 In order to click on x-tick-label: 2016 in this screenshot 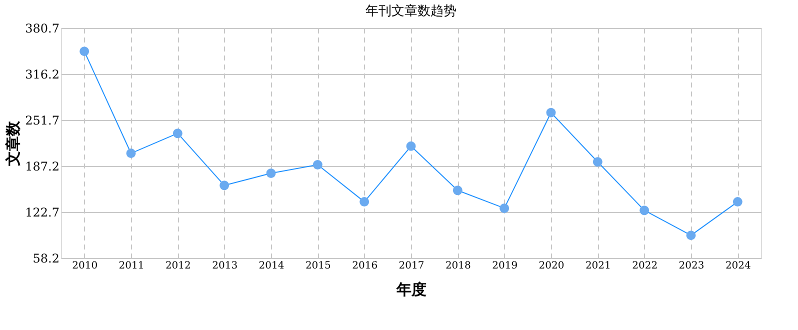, I will do `click(365, 266)`.